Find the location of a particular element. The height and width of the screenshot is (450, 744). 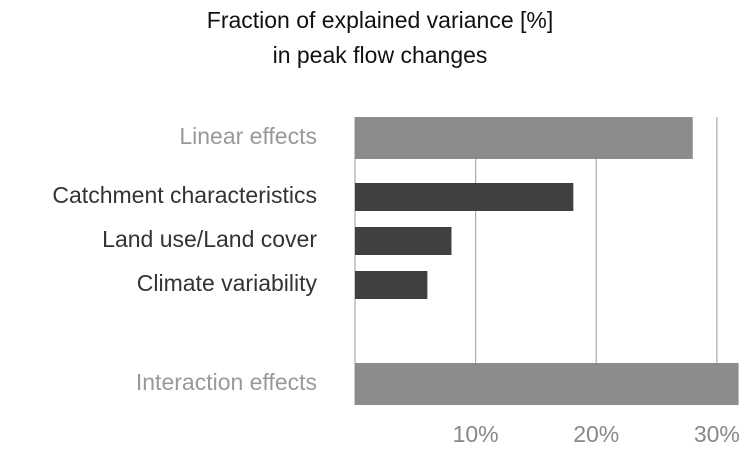

x-tick-label: 30% is located at coordinates (717, 434).